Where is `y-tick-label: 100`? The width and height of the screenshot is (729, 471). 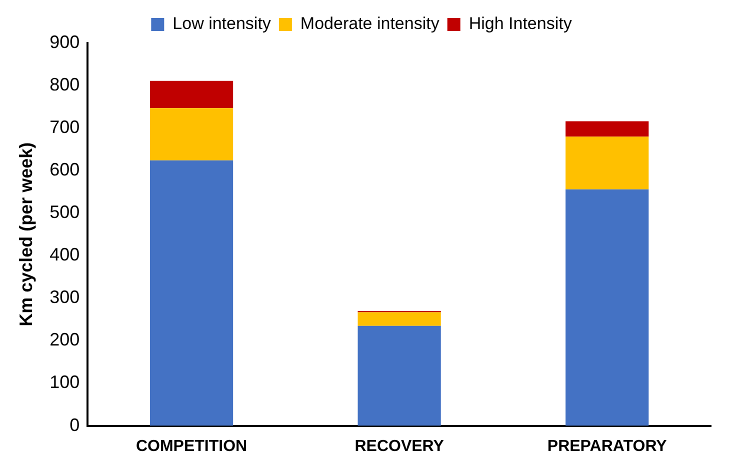
y-tick-label: 100 is located at coordinates (65, 382).